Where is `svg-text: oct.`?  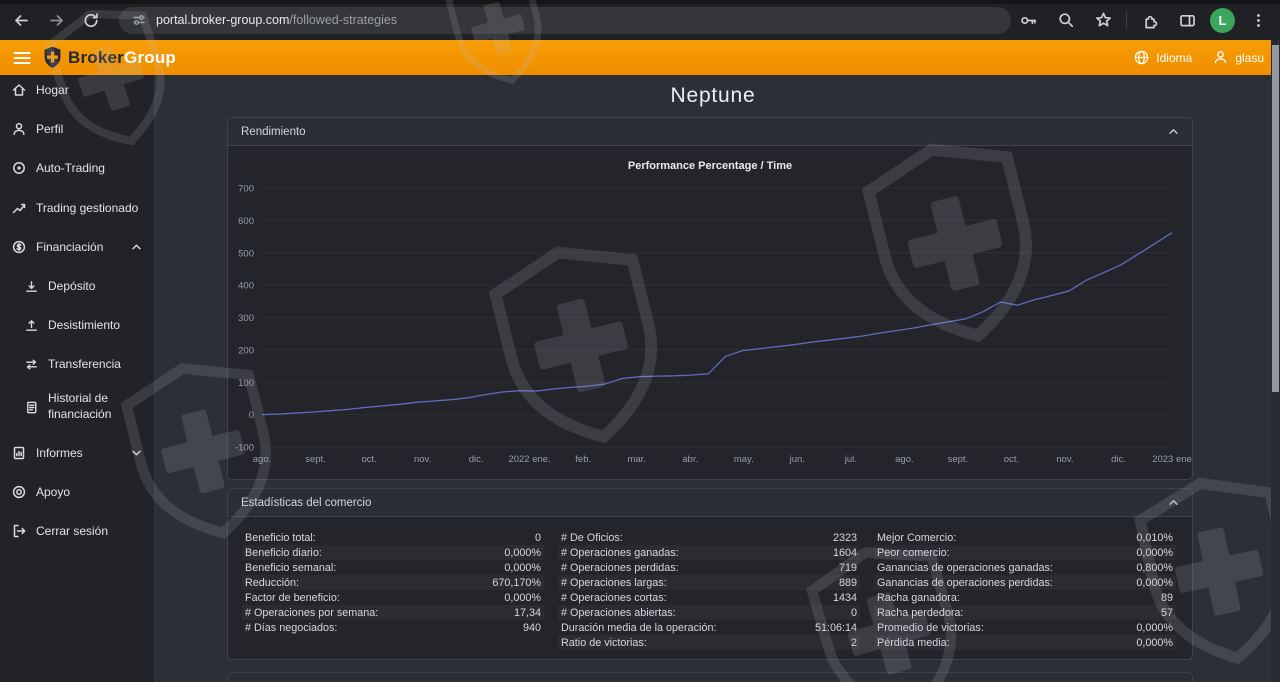 svg-text: oct. is located at coordinates (368, 459).